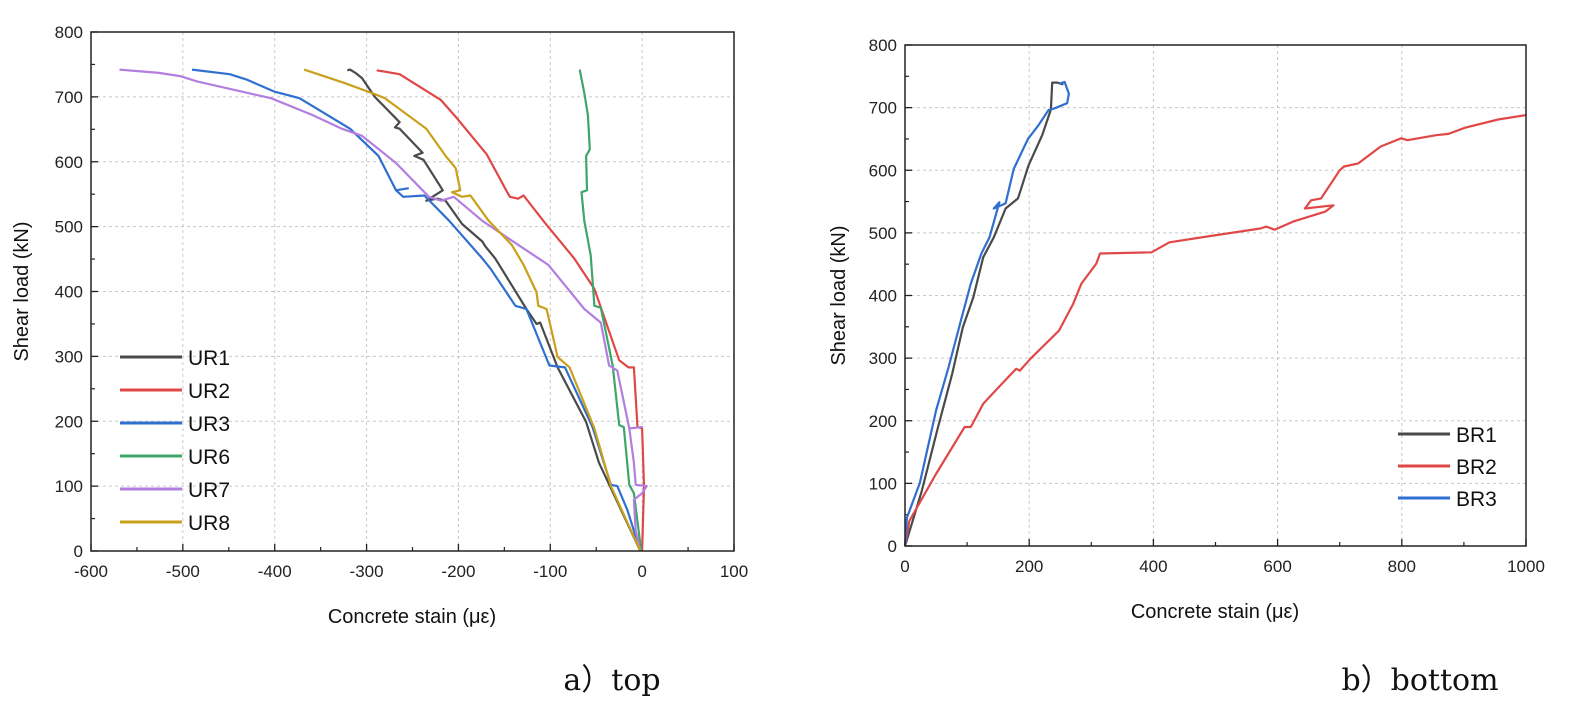 The height and width of the screenshot is (724, 1582). Describe the element at coordinates (209, 358) in the screenshot. I see `legend-label-ur1: UR1` at that location.